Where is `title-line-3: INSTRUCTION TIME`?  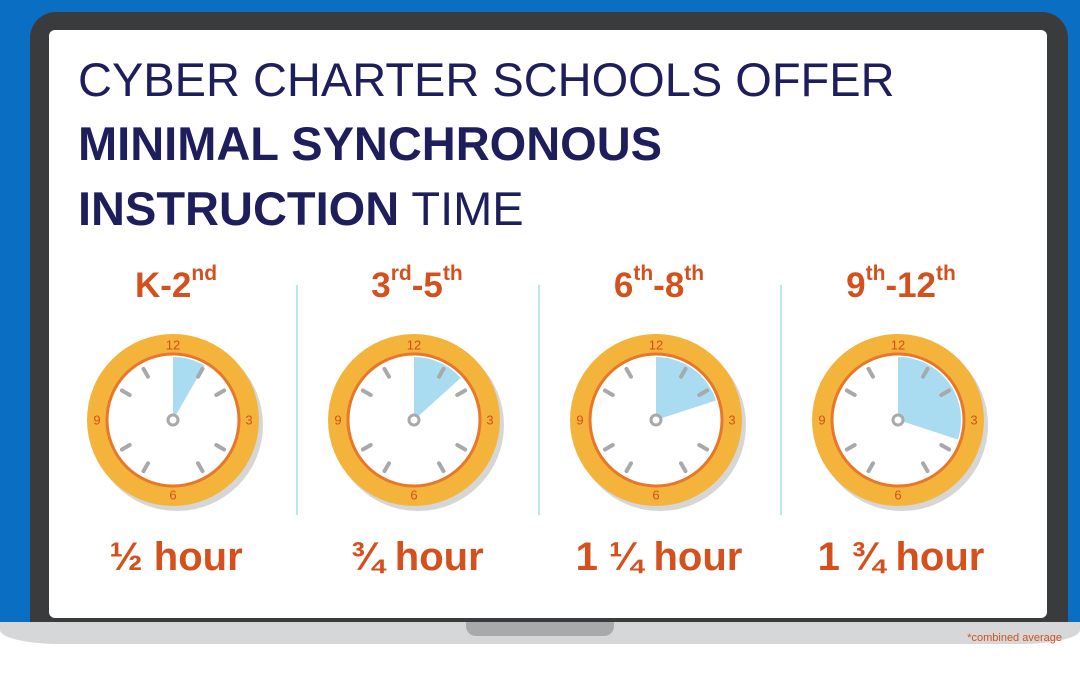
title-line-3: INSTRUCTION TIME is located at coordinates (301, 208).